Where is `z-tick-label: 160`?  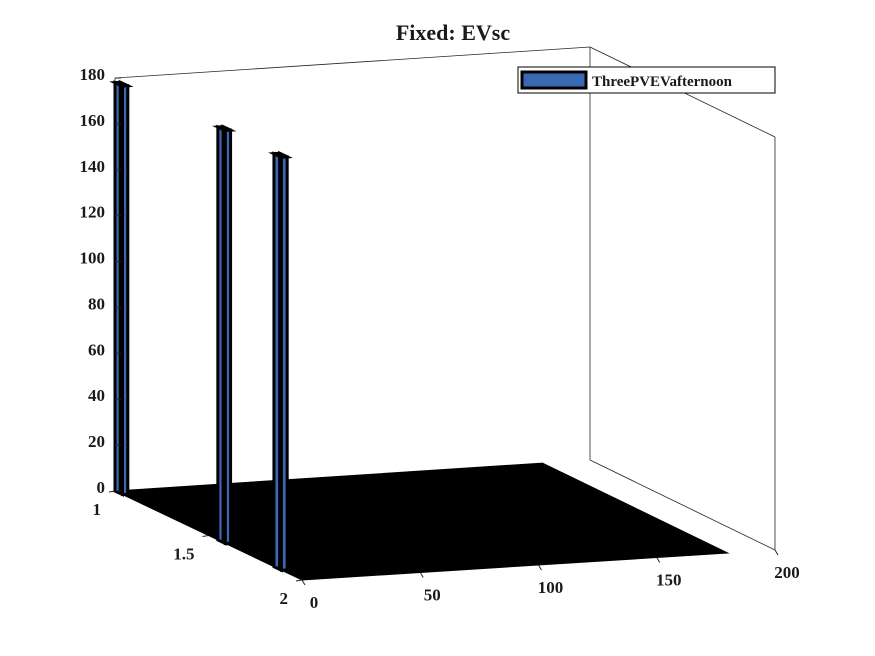 z-tick-label: 160 is located at coordinates (93, 120).